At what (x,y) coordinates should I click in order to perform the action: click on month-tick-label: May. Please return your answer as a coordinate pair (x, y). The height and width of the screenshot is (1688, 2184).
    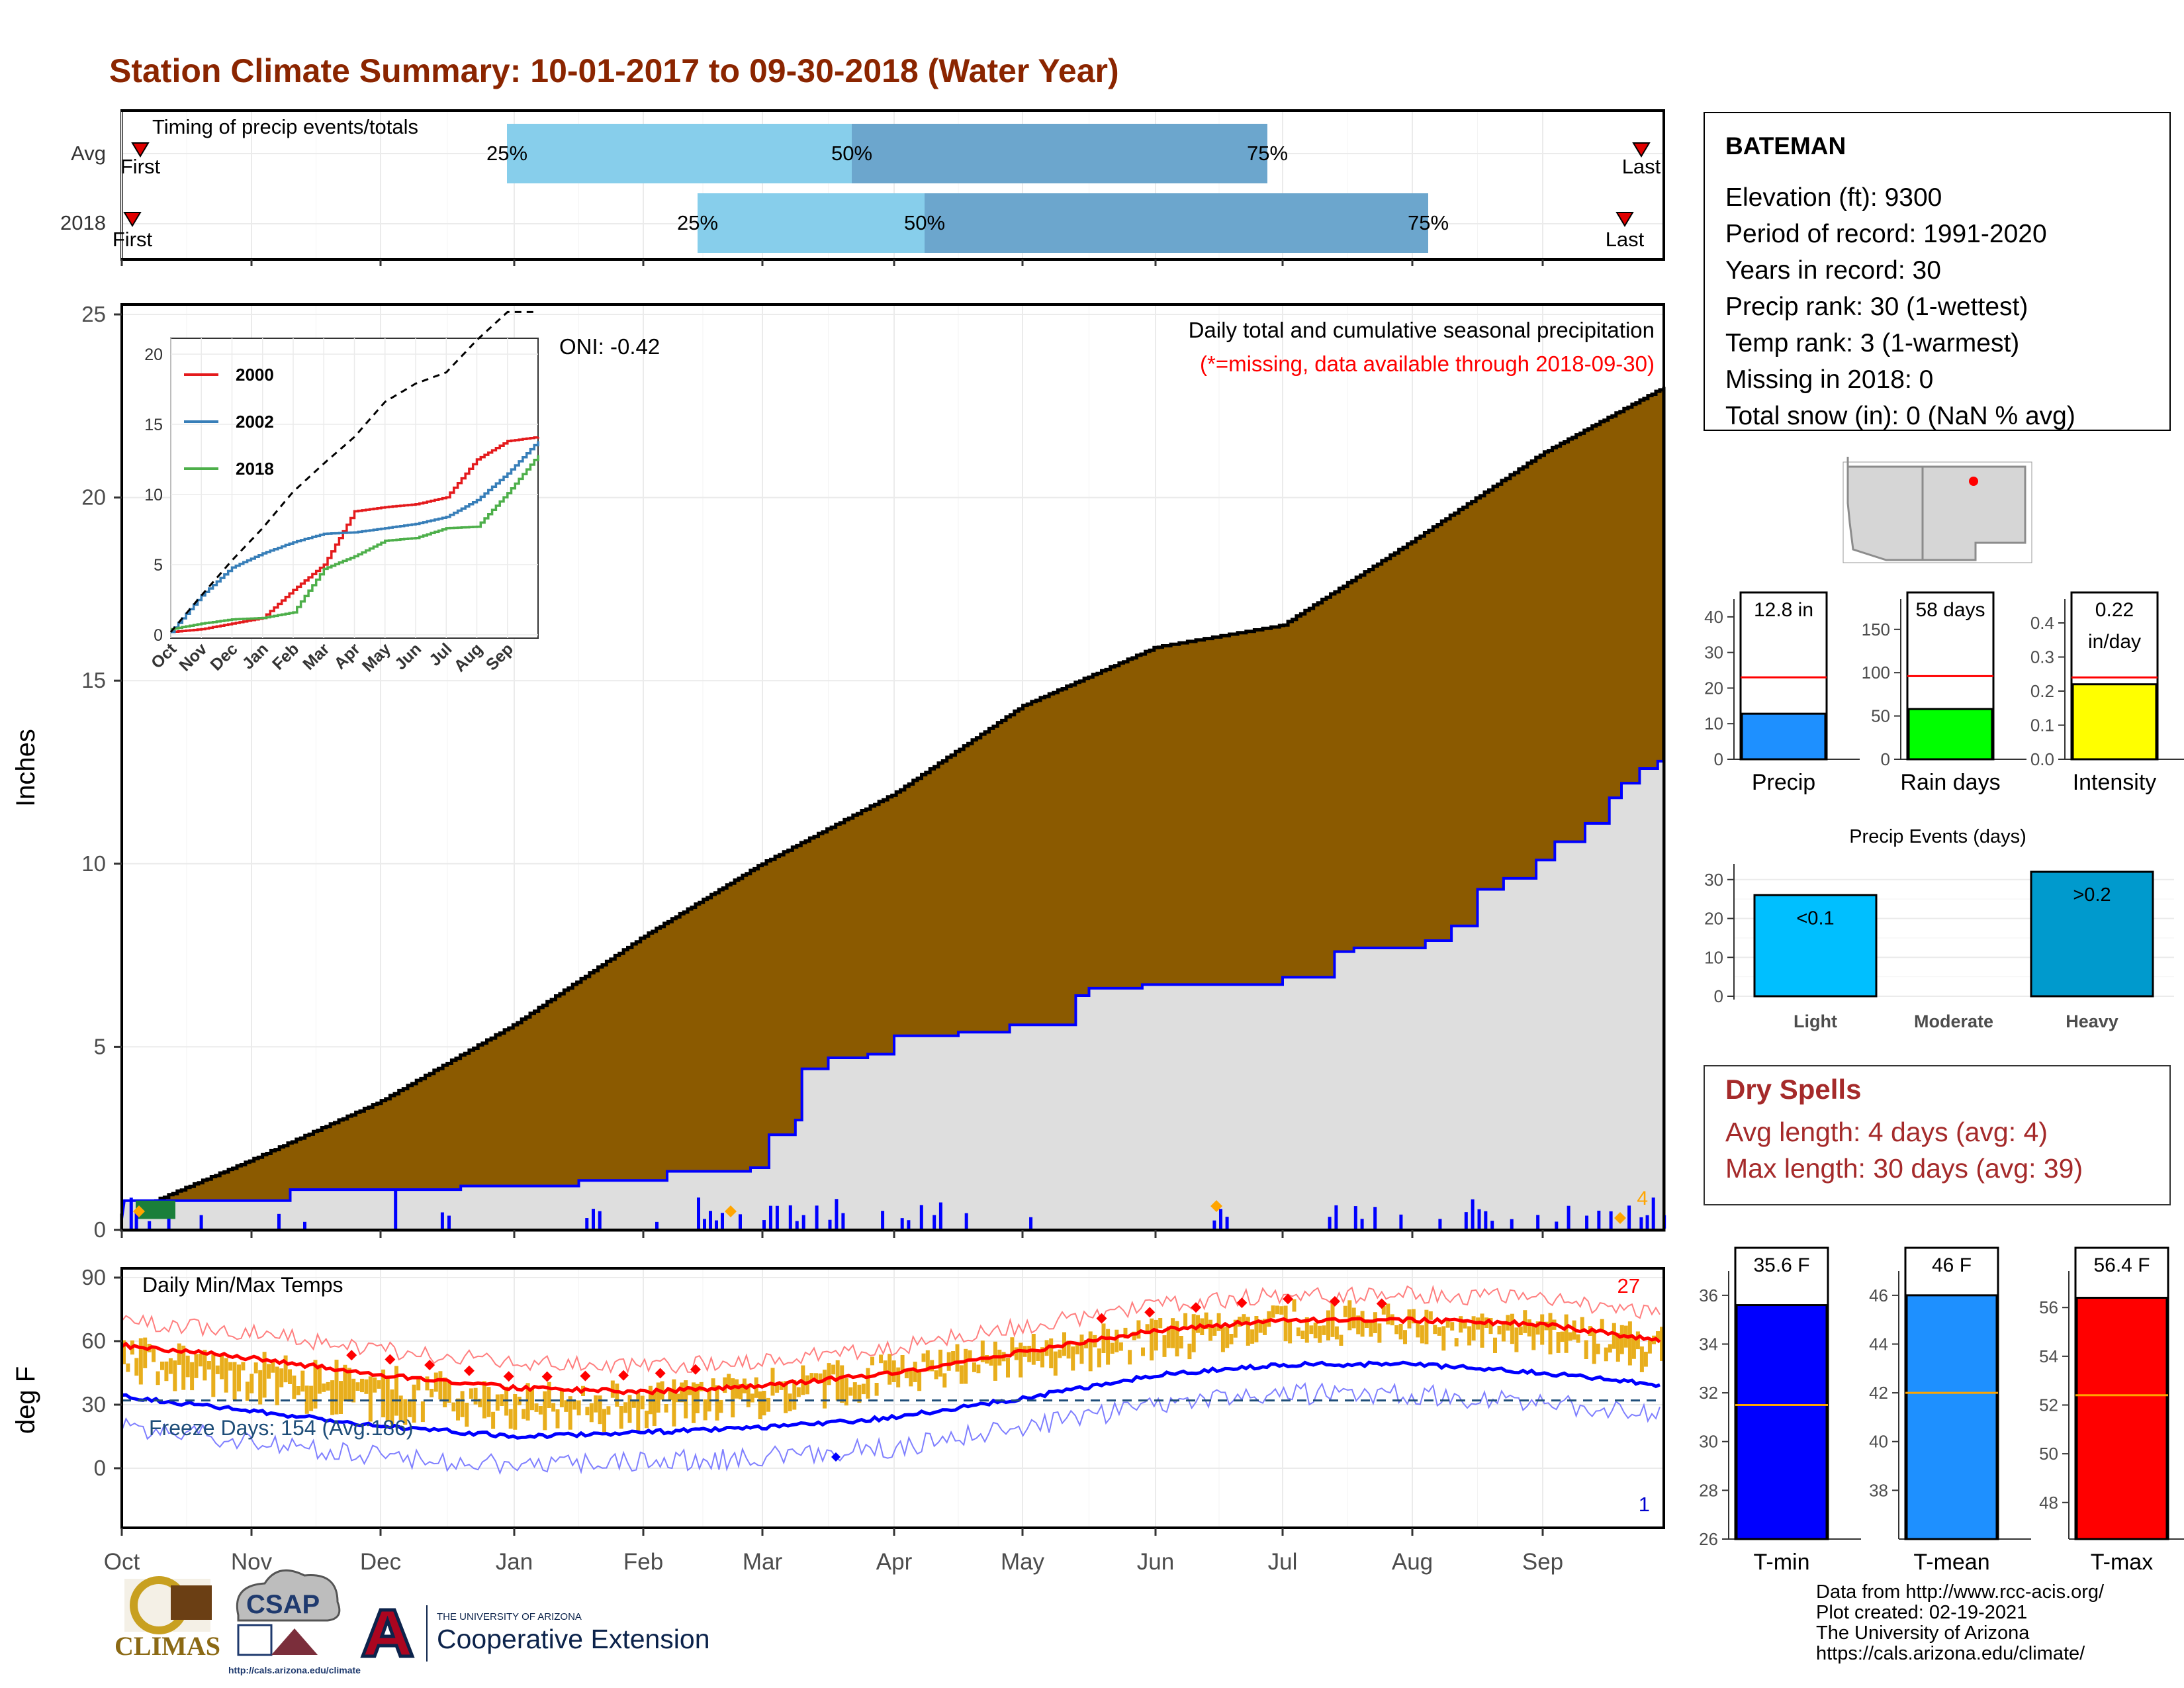
    Looking at the image, I should click on (1023, 1562).